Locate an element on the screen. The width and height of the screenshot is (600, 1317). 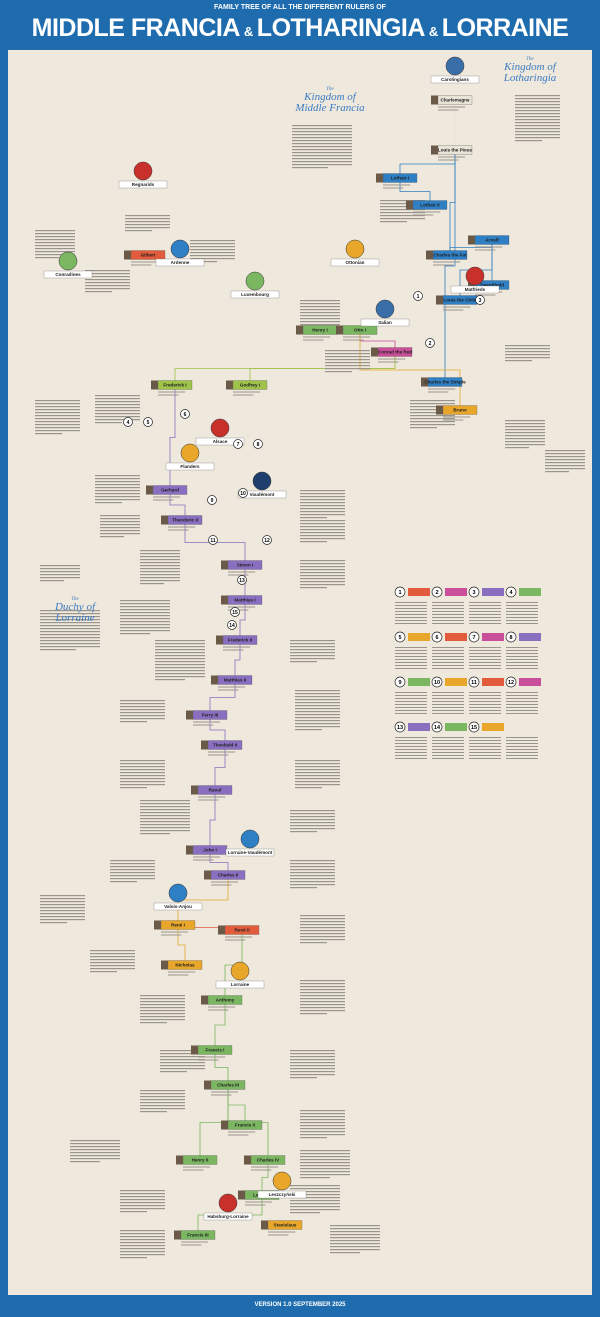
ruler-name: Anthony is located at coordinates (225, 1000).